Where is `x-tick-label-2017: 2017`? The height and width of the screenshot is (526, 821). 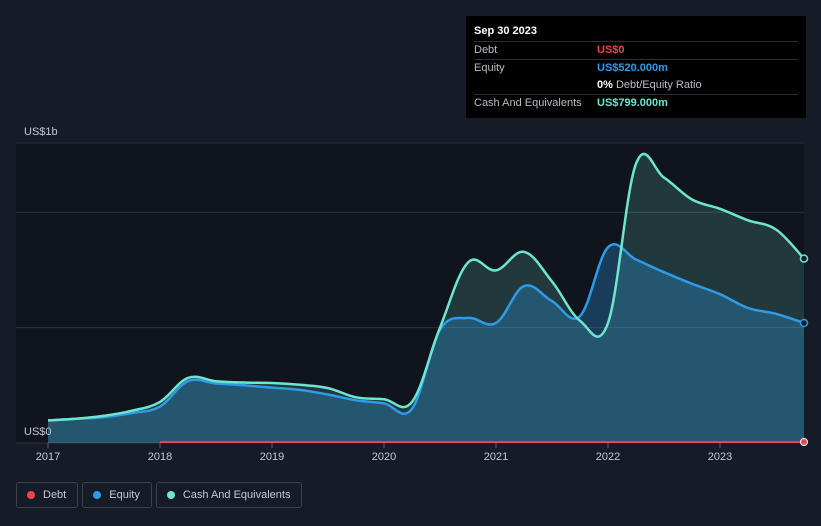 x-tick-label-2017: 2017 is located at coordinates (48, 457).